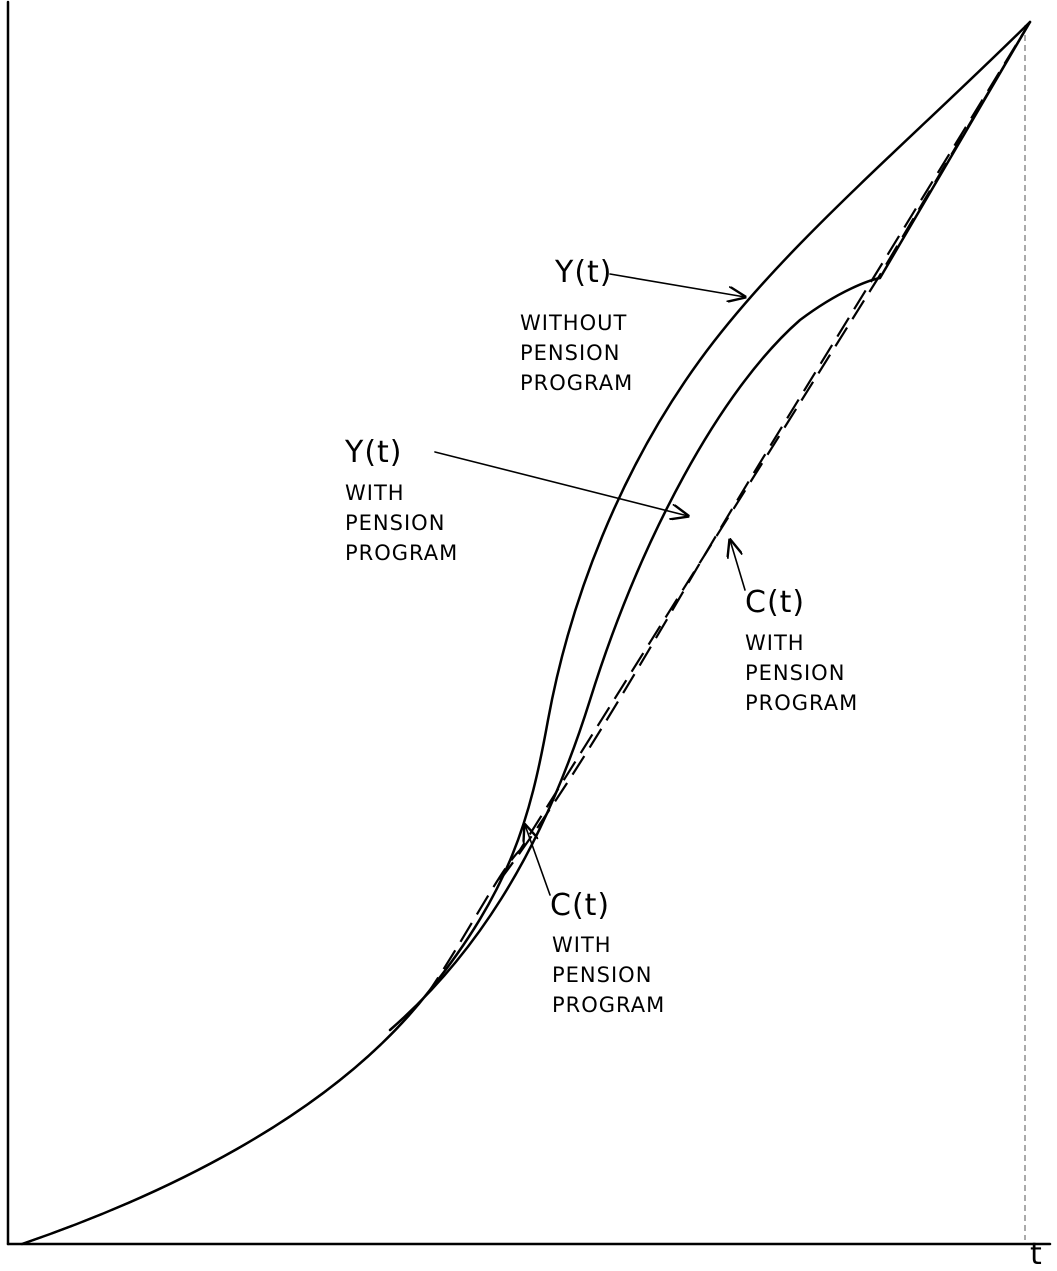 The height and width of the screenshot is (1271, 1057). I want to click on label-line: WITHOUT, so click(573, 323).